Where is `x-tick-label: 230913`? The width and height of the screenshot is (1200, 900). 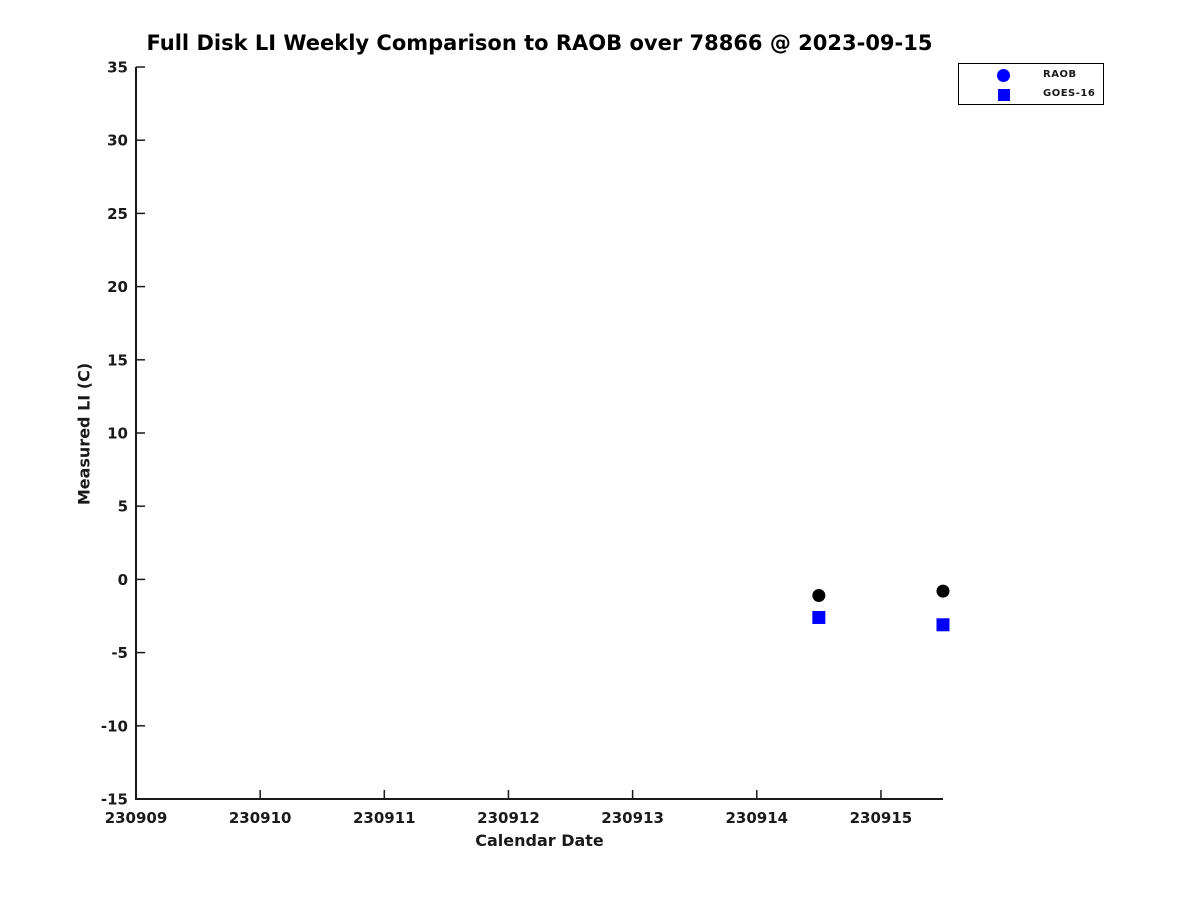
x-tick-label: 230913 is located at coordinates (632, 818).